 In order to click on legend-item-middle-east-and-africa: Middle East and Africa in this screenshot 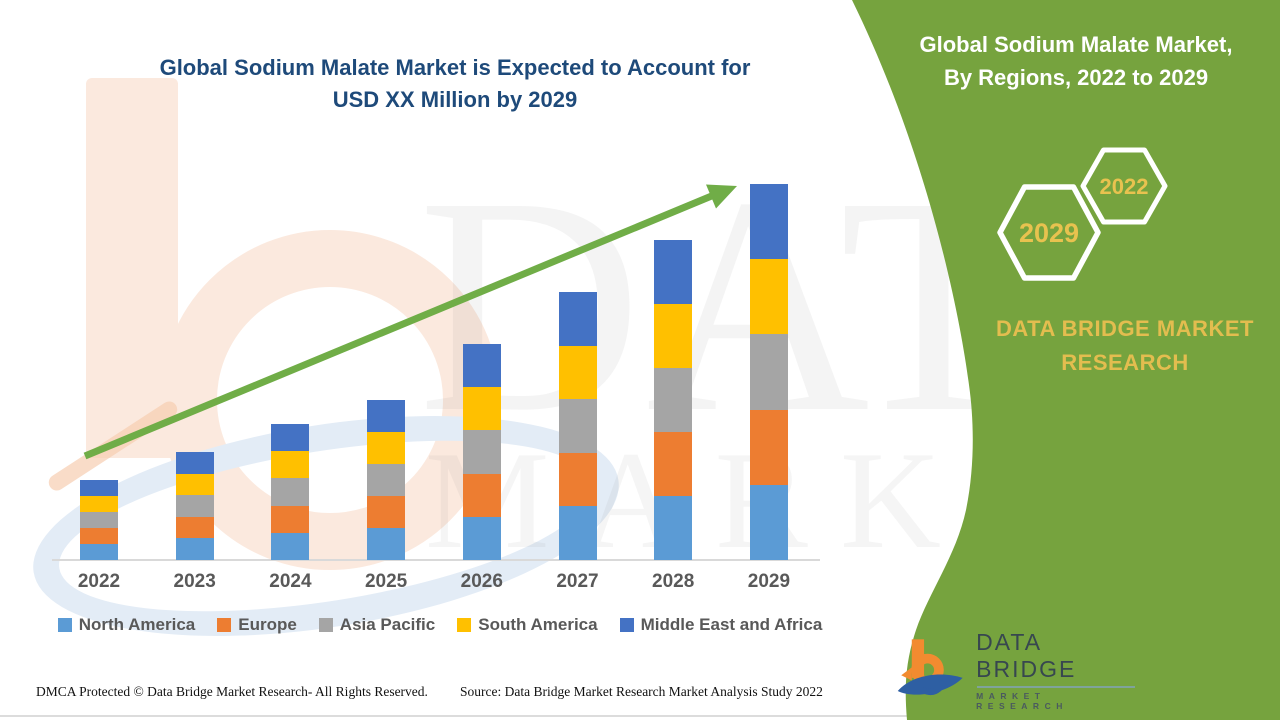, I will do `click(721, 625)`.